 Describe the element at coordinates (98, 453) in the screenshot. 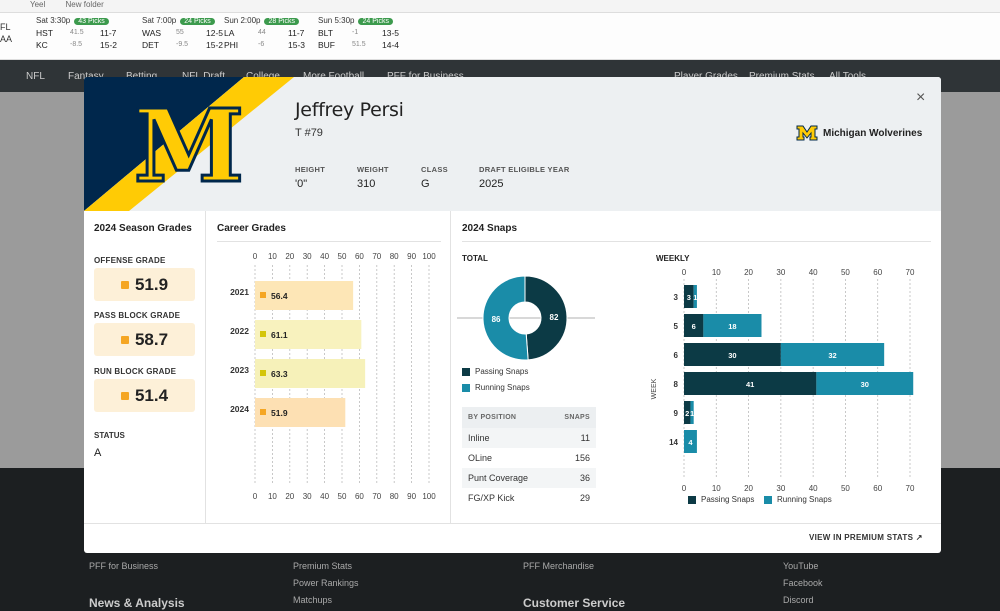

I see `status-value: A` at that location.